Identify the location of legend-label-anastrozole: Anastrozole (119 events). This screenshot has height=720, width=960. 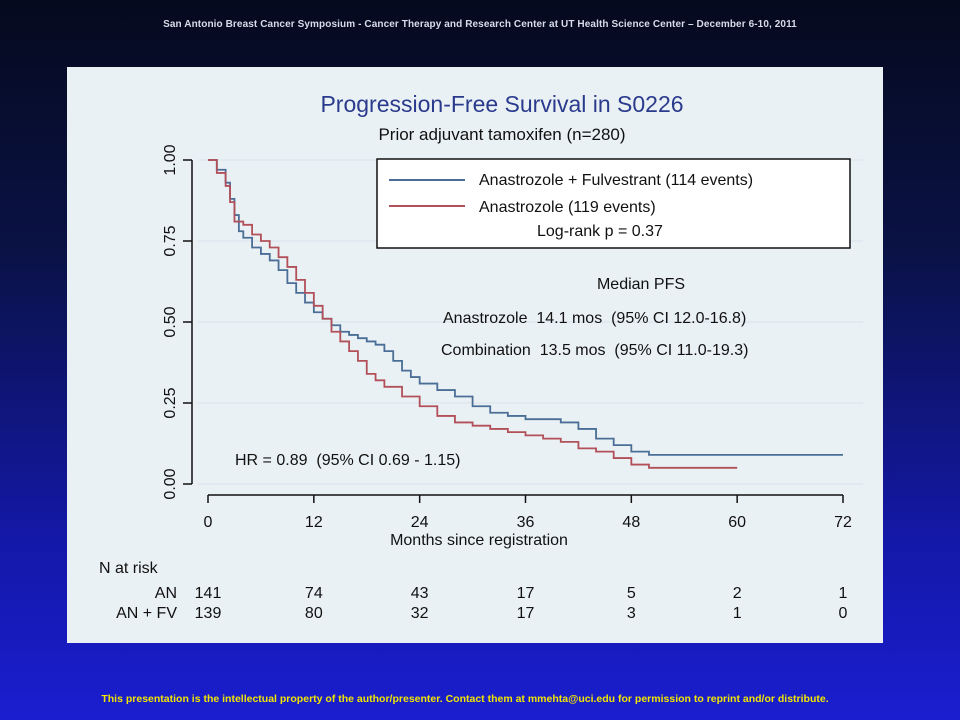
(567, 207).